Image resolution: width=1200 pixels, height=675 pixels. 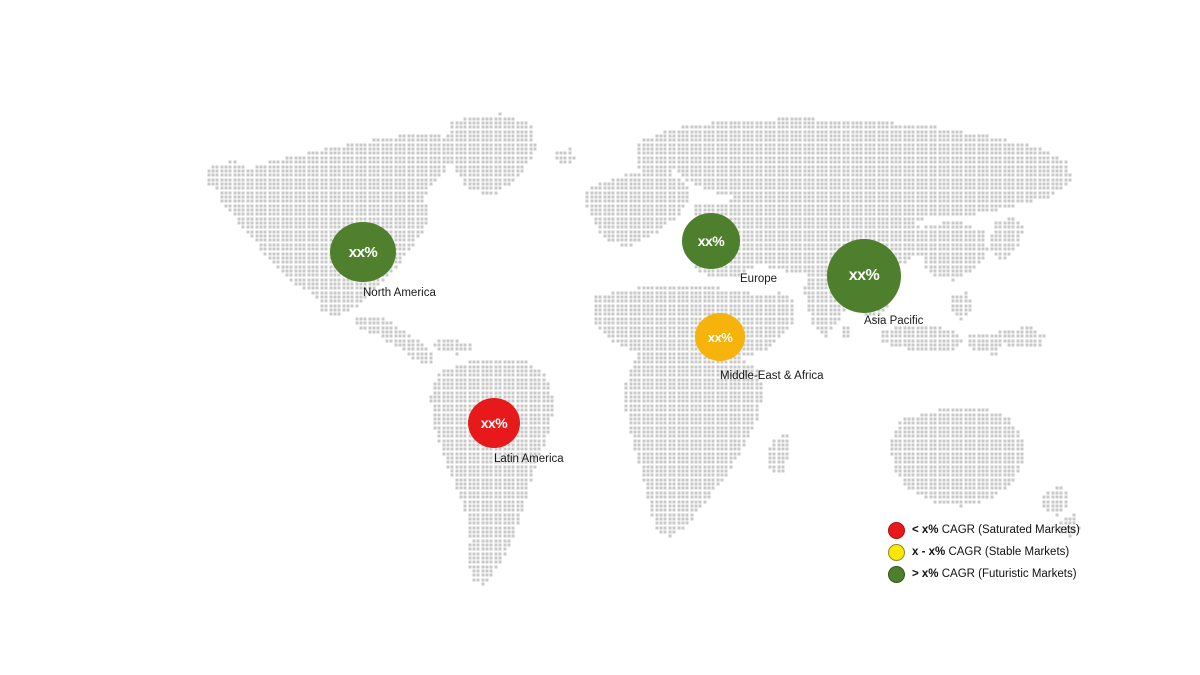 I want to click on bubble-middle-east-africa: xx%, so click(x=720, y=337).